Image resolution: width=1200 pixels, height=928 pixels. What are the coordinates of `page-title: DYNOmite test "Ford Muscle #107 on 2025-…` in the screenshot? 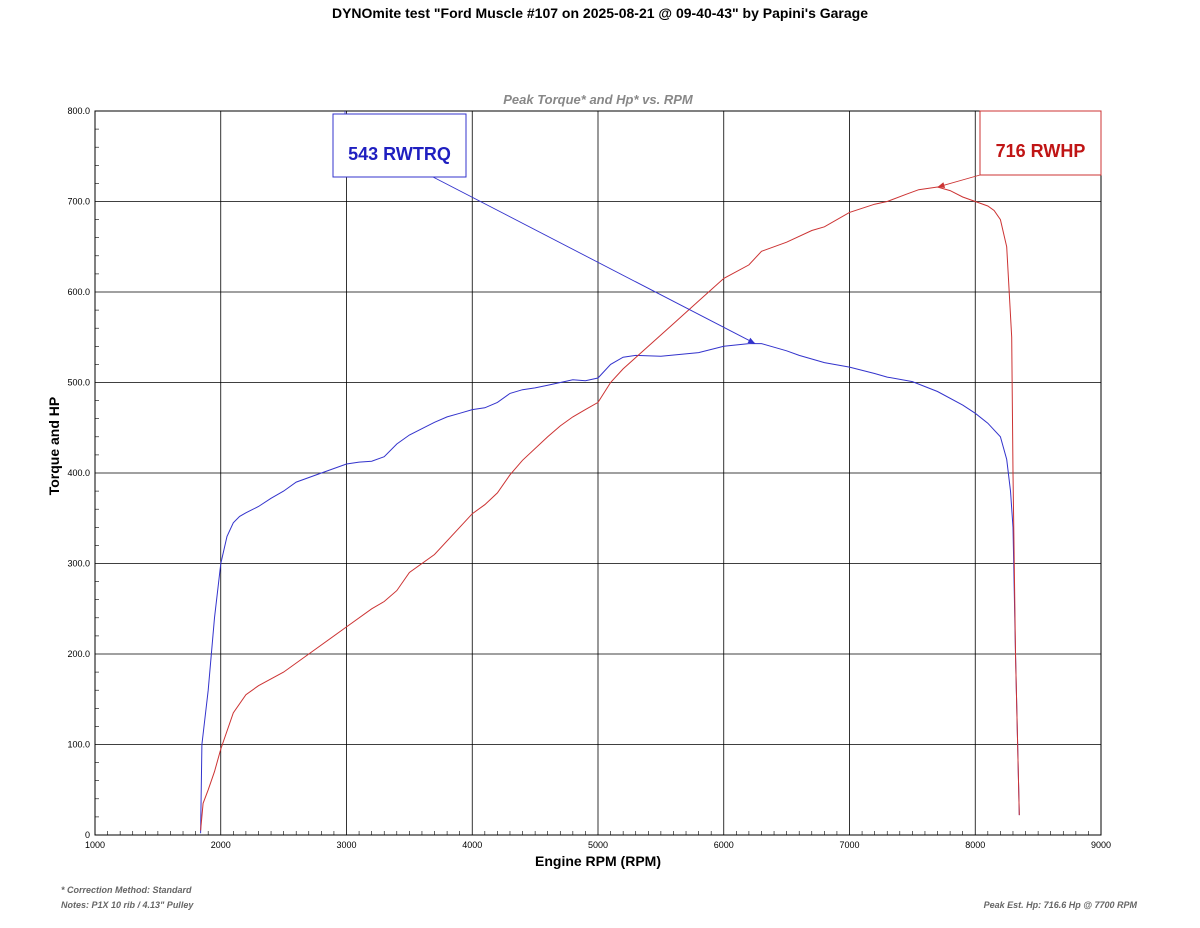 It's located at (600, 13).